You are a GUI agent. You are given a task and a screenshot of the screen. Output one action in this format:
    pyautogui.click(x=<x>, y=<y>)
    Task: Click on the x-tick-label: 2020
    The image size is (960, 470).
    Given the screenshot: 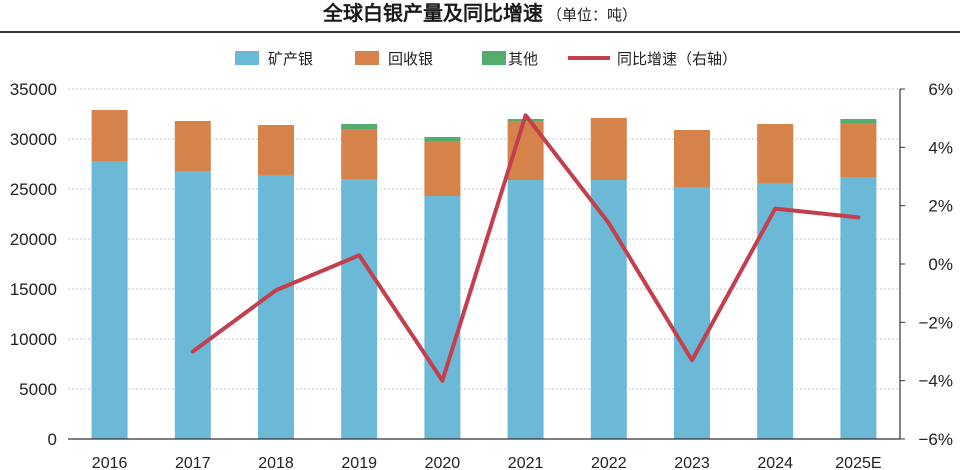 What is the action you would take?
    pyautogui.click(x=443, y=462)
    